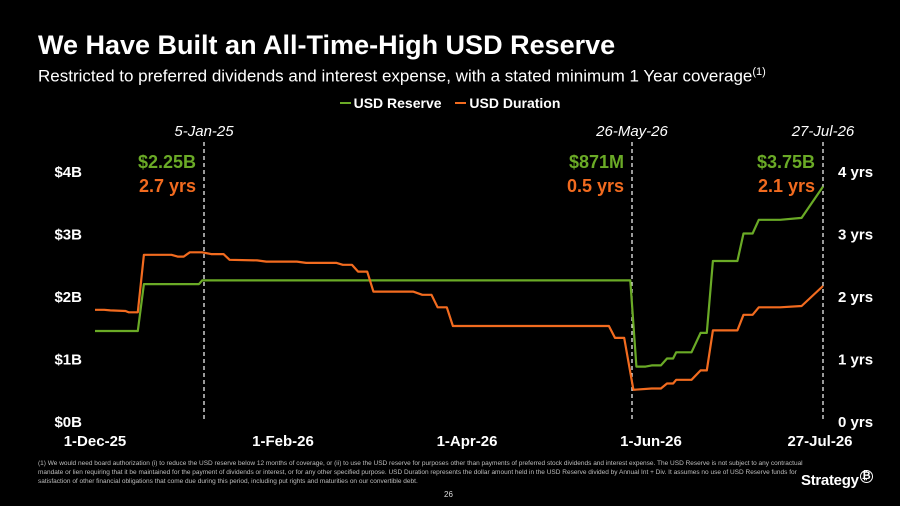 The width and height of the screenshot is (900, 506). Describe the element at coordinates (68, 360) in the screenshot. I see `y-left-tick-label: $1B` at that location.